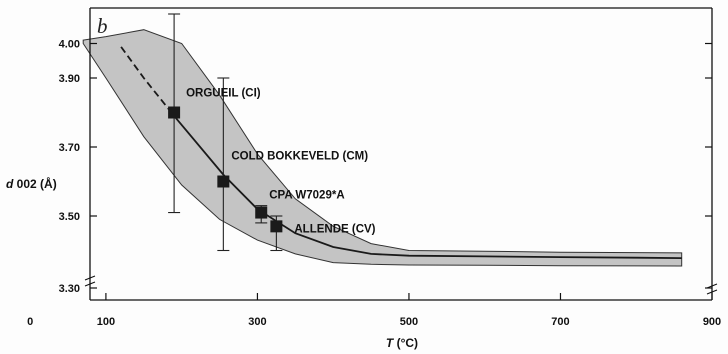 The height and width of the screenshot is (354, 728). What do you see at coordinates (48, 183) in the screenshot?
I see `y-axis-unit: (Å)` at bounding box center [48, 183].